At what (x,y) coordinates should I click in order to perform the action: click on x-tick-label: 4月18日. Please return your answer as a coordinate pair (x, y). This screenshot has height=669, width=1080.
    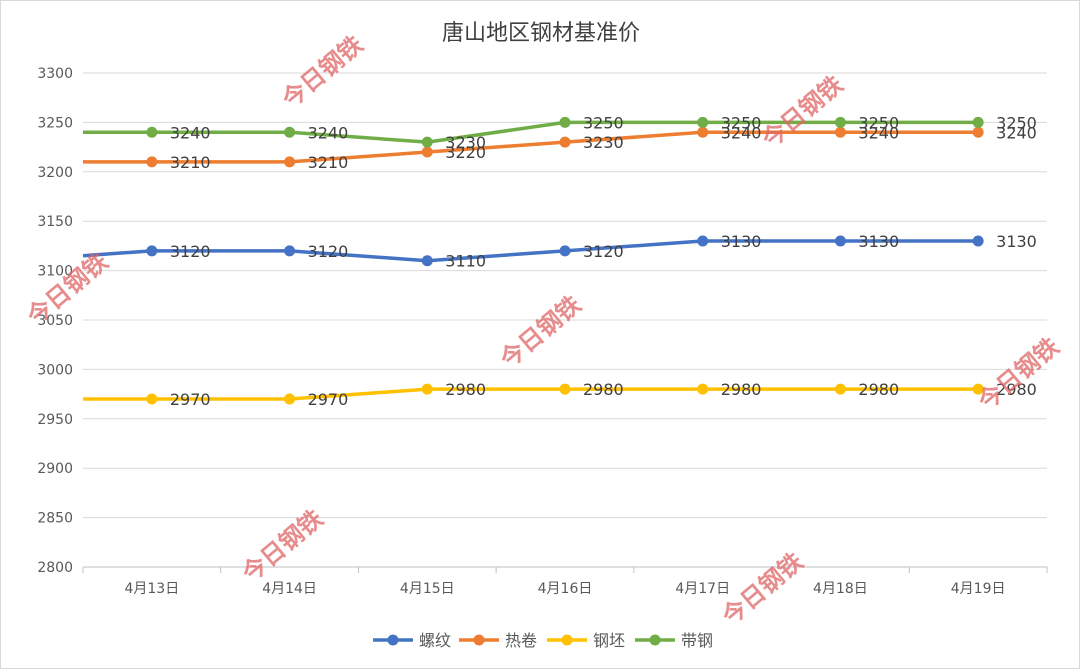
    Looking at the image, I should click on (840, 589).